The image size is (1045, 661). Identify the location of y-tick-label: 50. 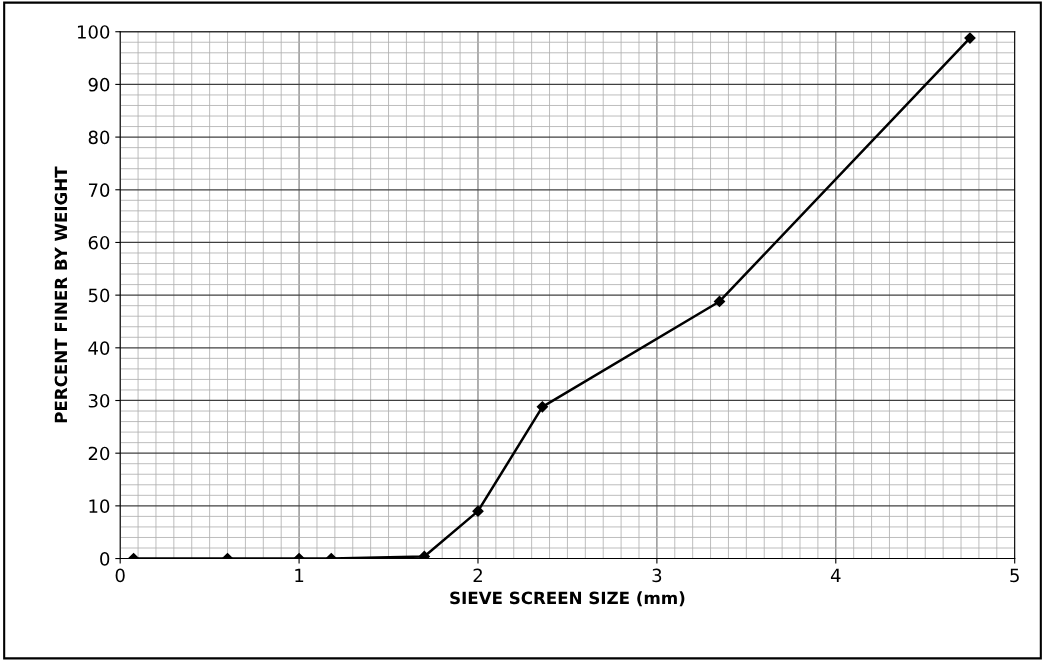
(99, 295).